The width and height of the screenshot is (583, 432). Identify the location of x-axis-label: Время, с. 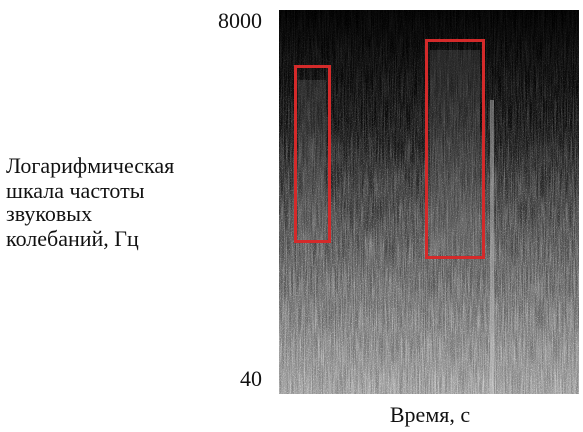
(430, 414).